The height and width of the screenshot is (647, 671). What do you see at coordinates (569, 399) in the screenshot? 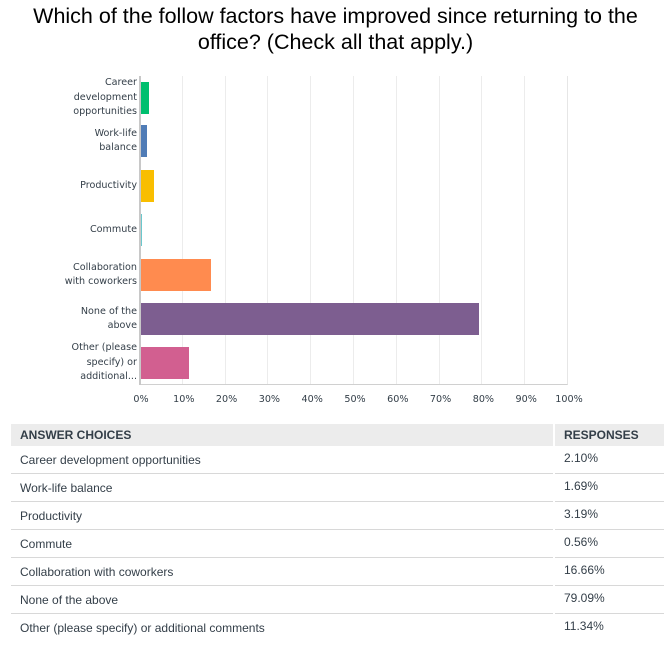
I see `x-tick-label: 100%` at bounding box center [569, 399].